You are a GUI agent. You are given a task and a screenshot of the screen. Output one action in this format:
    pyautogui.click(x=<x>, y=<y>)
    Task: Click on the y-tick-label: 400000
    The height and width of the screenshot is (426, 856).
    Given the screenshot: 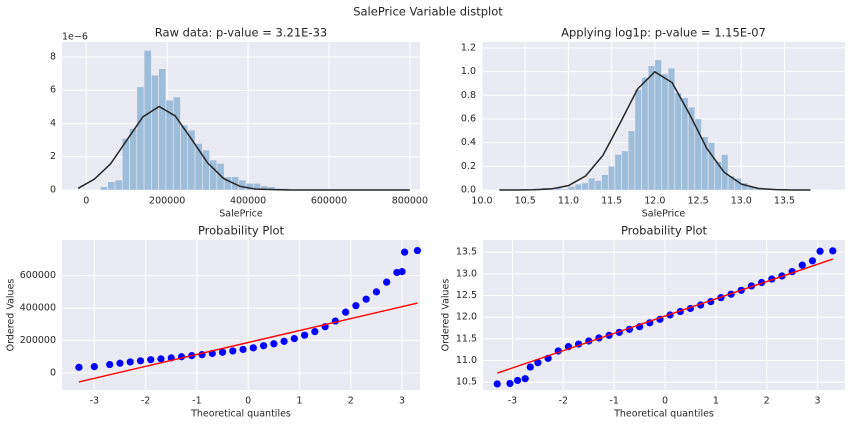 What is the action you would take?
    pyautogui.click(x=38, y=308)
    